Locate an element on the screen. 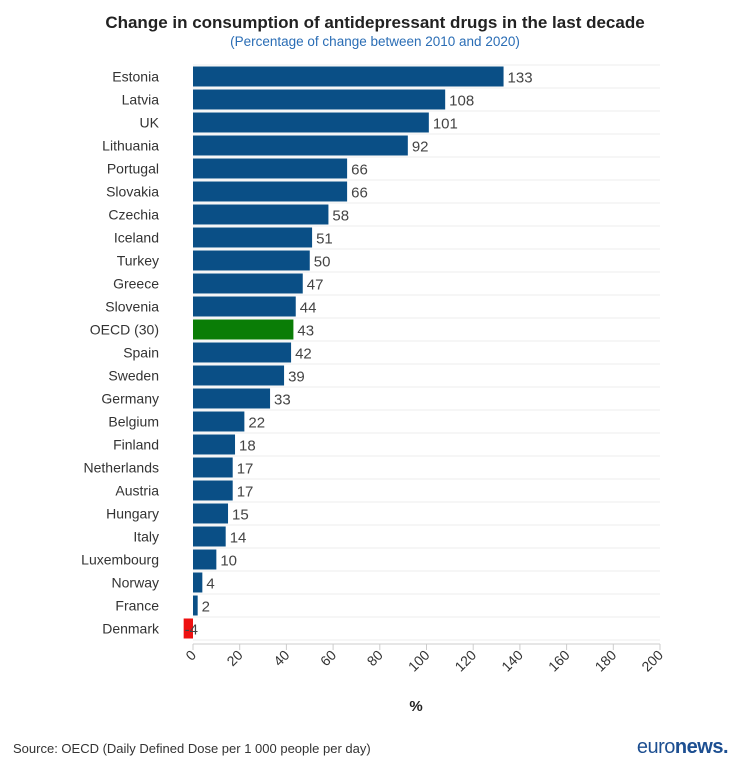  value-label: 10 is located at coordinates (228, 561).